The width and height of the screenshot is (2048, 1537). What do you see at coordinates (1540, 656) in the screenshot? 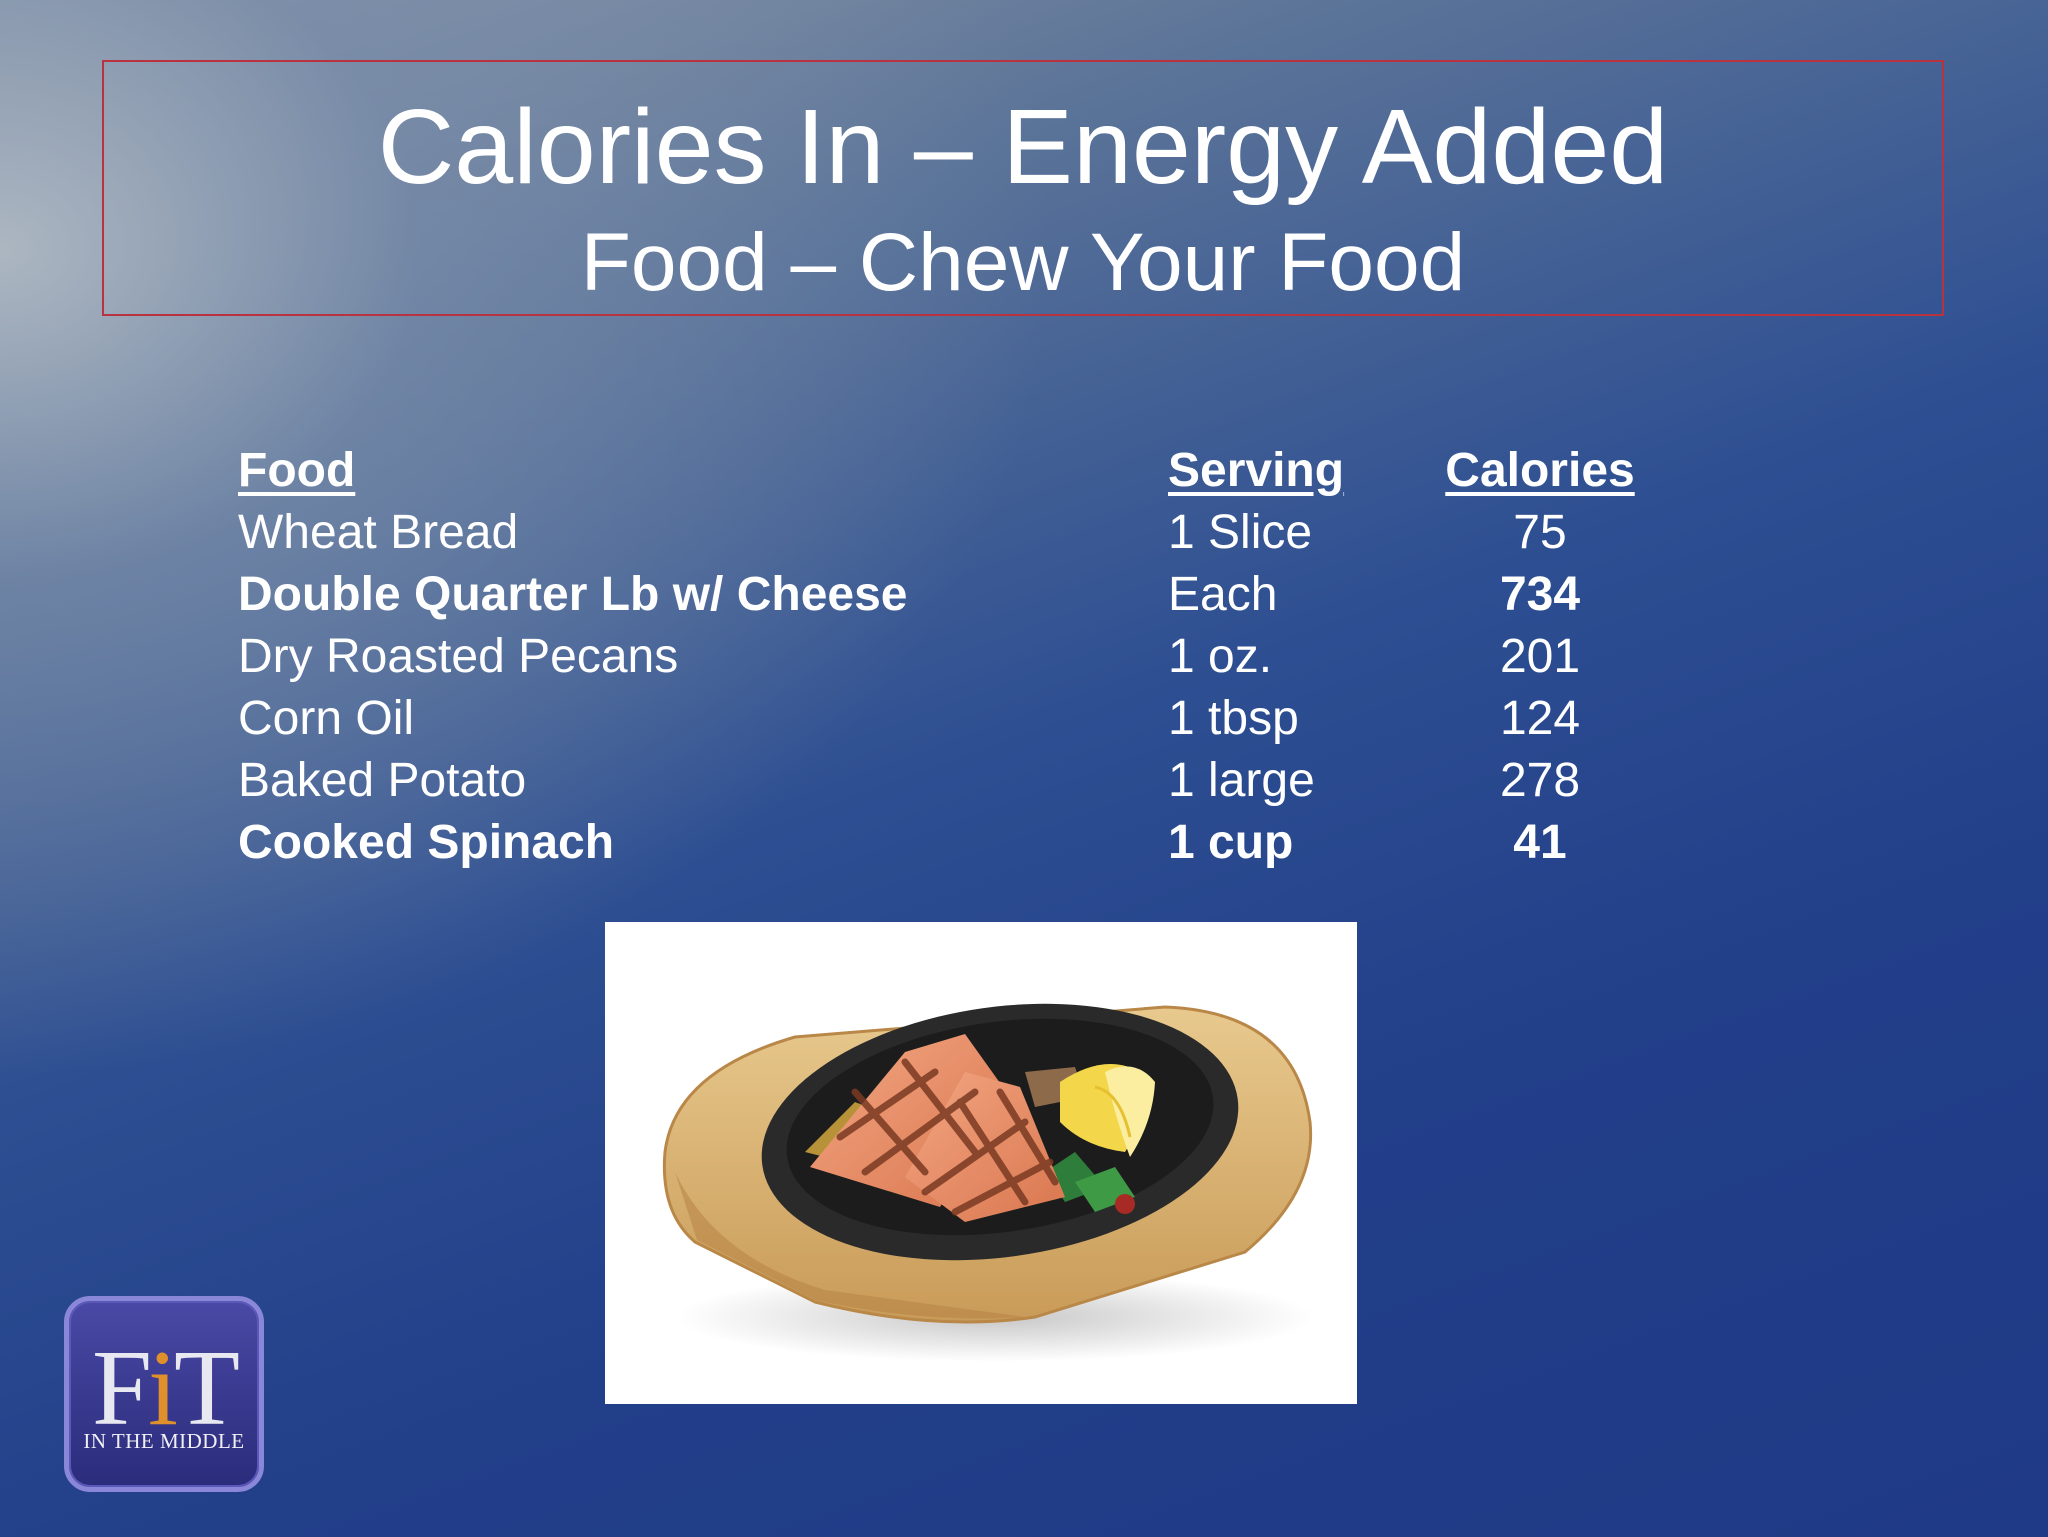
I see `food-calories: 201` at bounding box center [1540, 656].